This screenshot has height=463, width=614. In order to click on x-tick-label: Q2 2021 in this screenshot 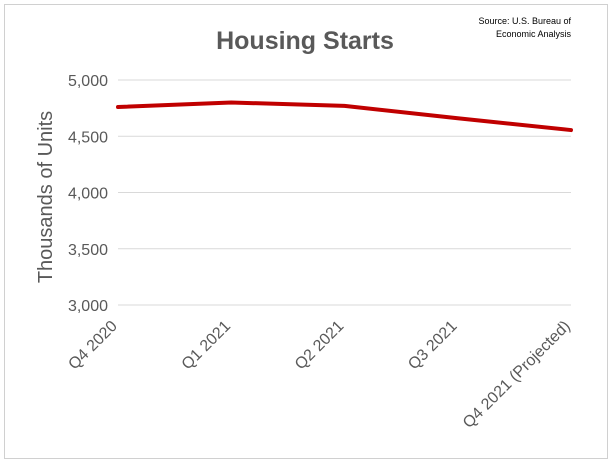, I will do `click(319, 345)`.